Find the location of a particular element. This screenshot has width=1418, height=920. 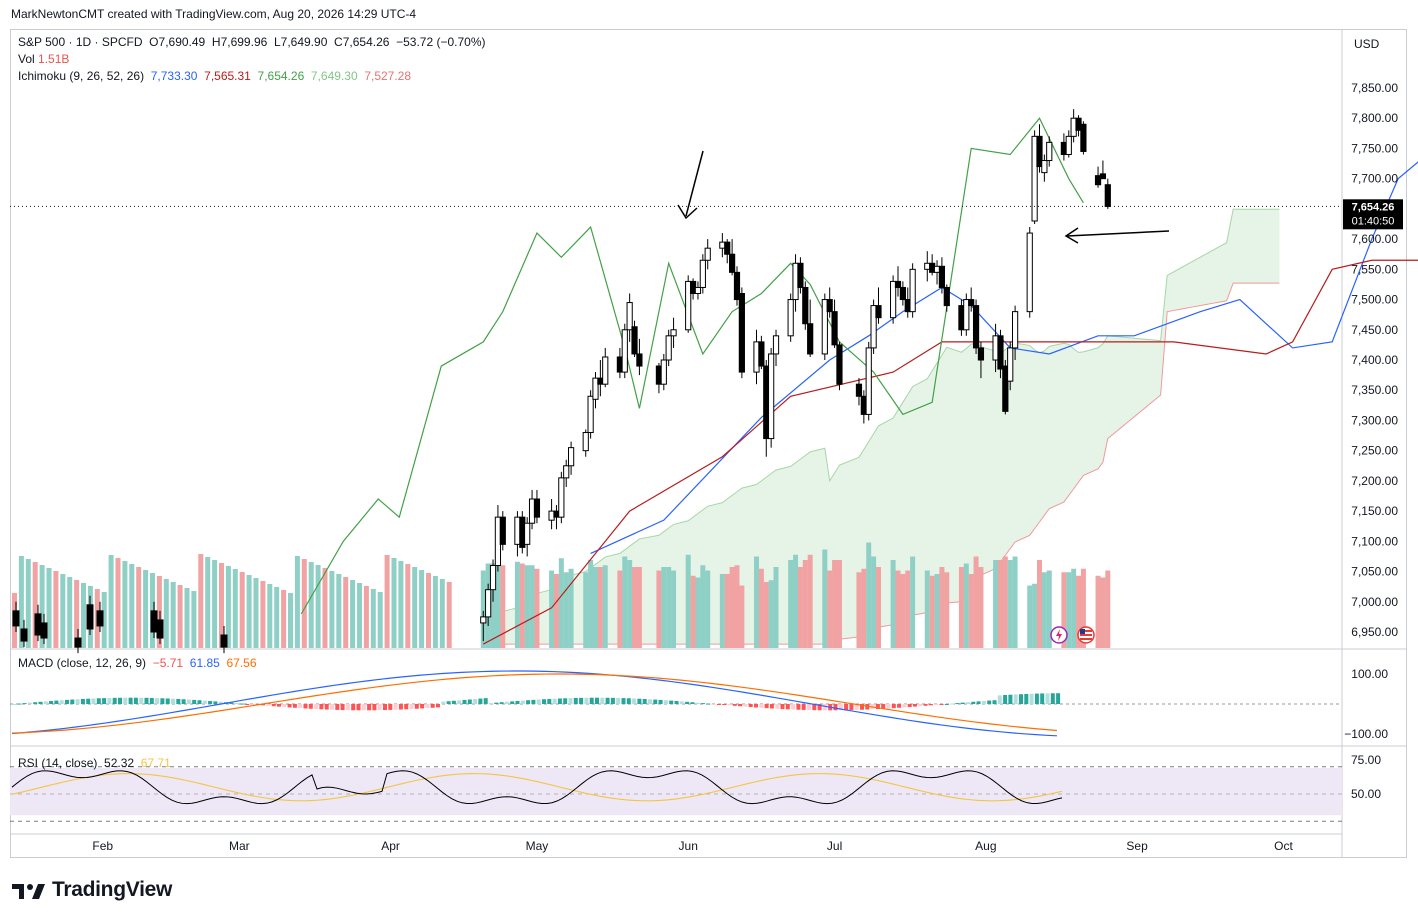

price-tag: 7,654.26 01:40:50 is located at coordinates (1373, 214).